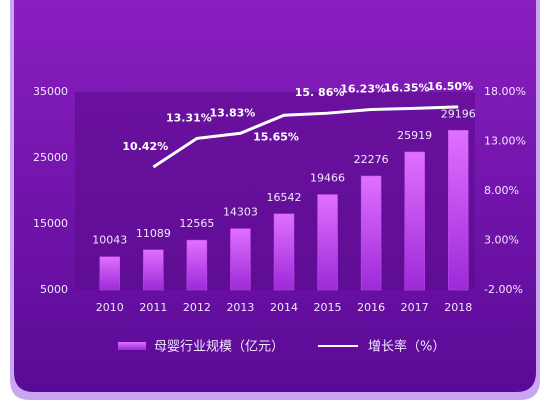 This screenshot has width=550, height=410. What do you see at coordinates (145, 146) in the screenshot?
I see `line-value-label: 10.42%` at bounding box center [145, 146].